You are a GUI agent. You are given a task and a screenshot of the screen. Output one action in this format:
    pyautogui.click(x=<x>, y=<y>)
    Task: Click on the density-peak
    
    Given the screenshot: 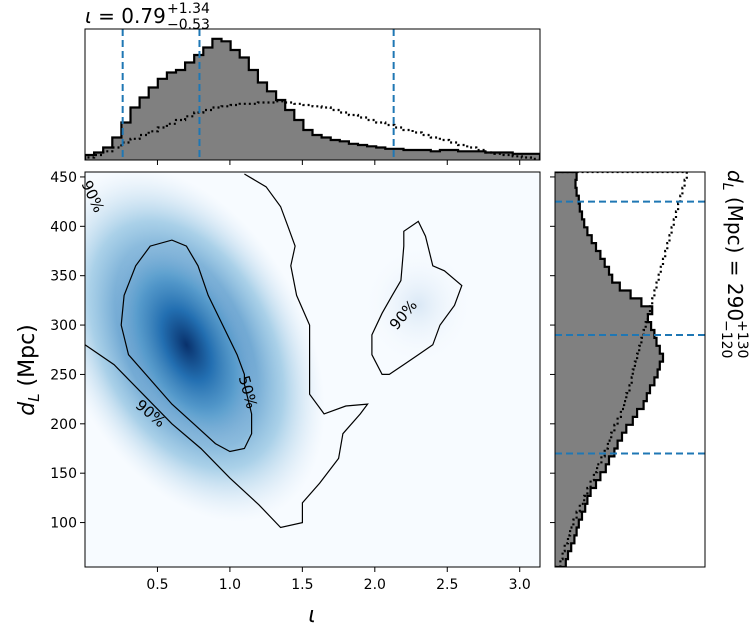 What is the action you would take?
    pyautogui.click(x=186, y=344)
    